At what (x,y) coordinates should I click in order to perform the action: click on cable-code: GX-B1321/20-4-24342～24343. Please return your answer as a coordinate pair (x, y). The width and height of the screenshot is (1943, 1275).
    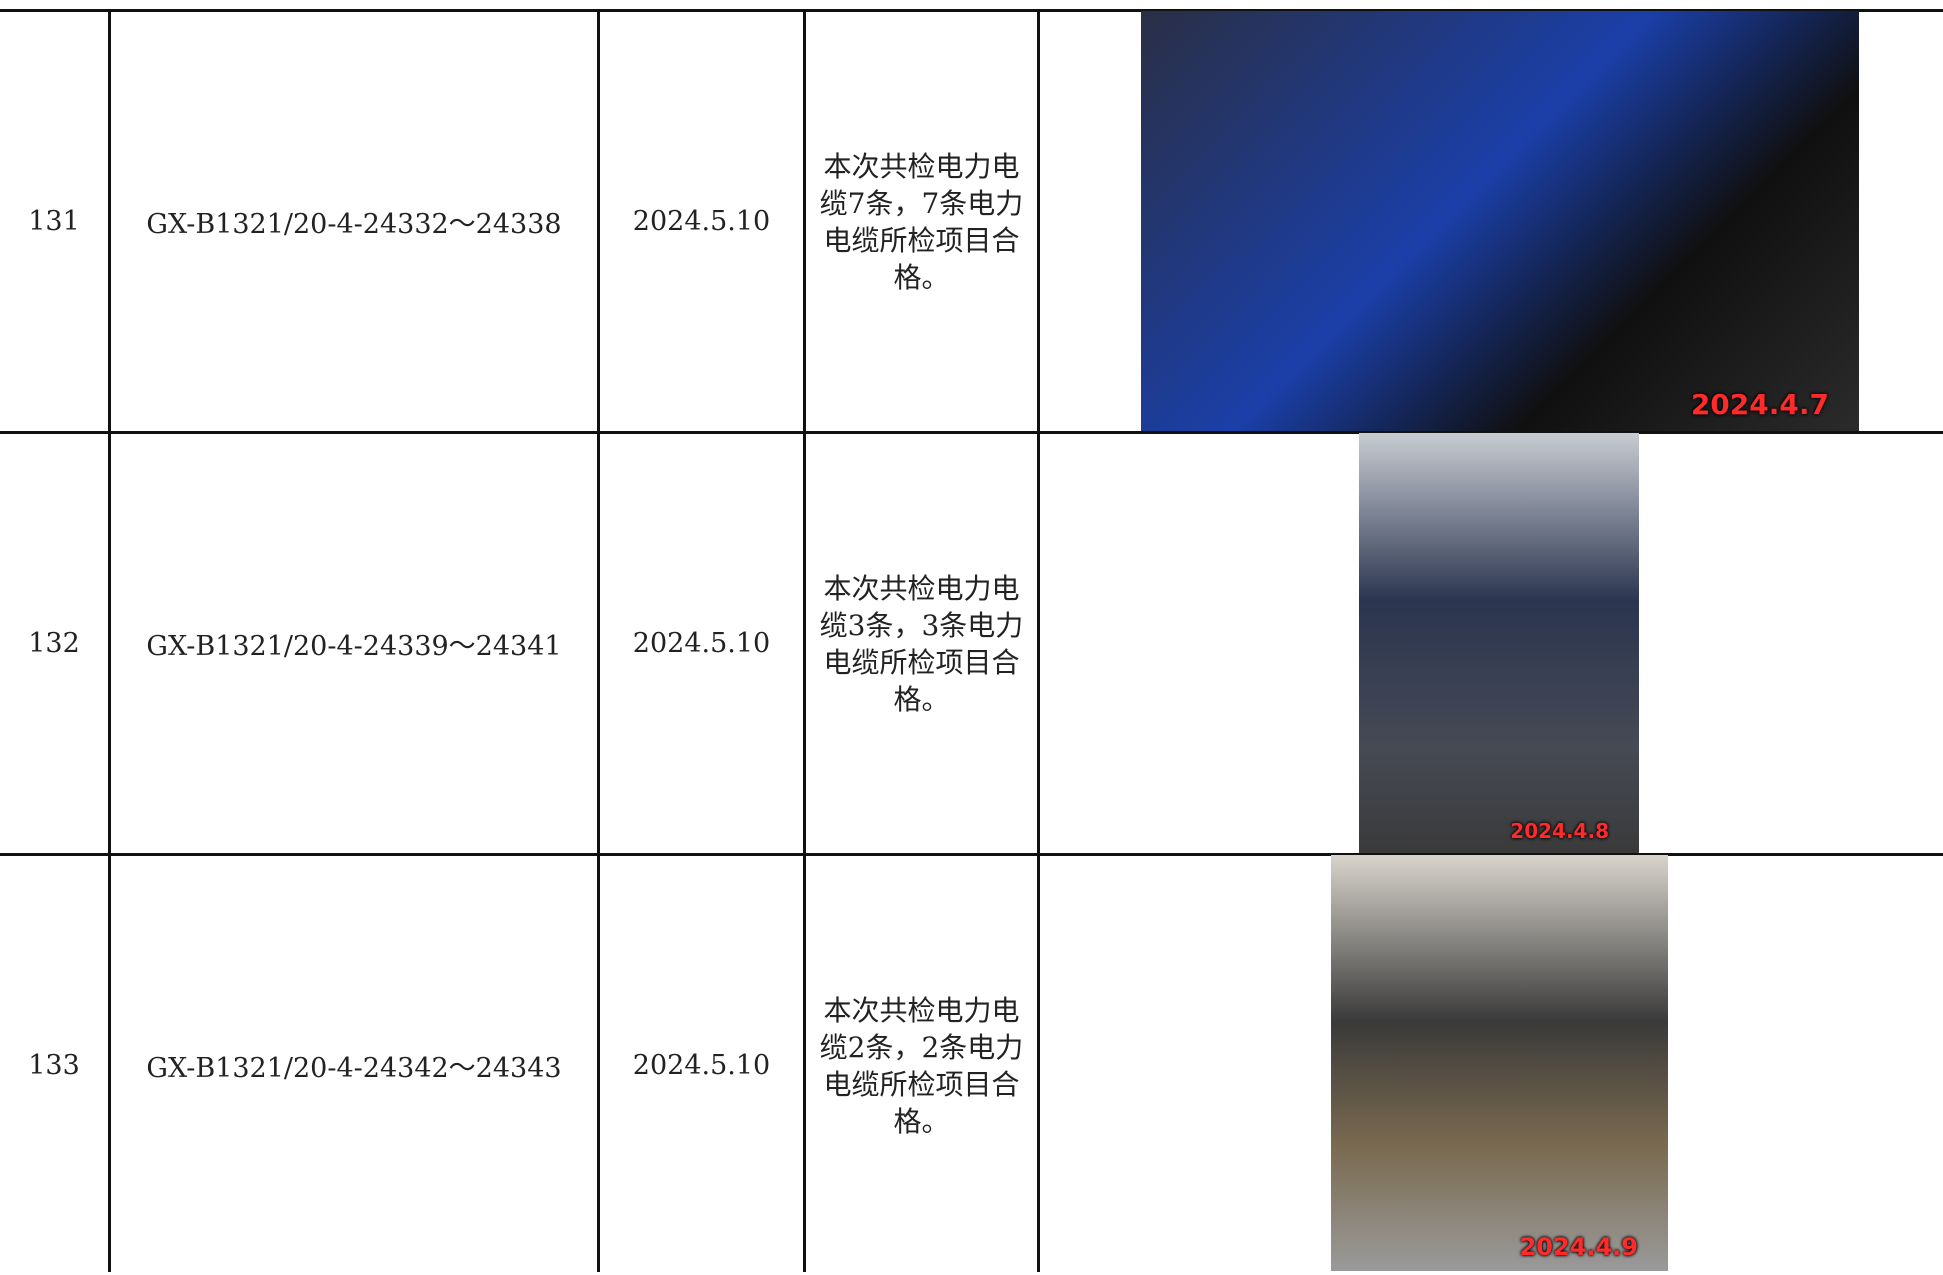
    Looking at the image, I should click on (354, 1068).